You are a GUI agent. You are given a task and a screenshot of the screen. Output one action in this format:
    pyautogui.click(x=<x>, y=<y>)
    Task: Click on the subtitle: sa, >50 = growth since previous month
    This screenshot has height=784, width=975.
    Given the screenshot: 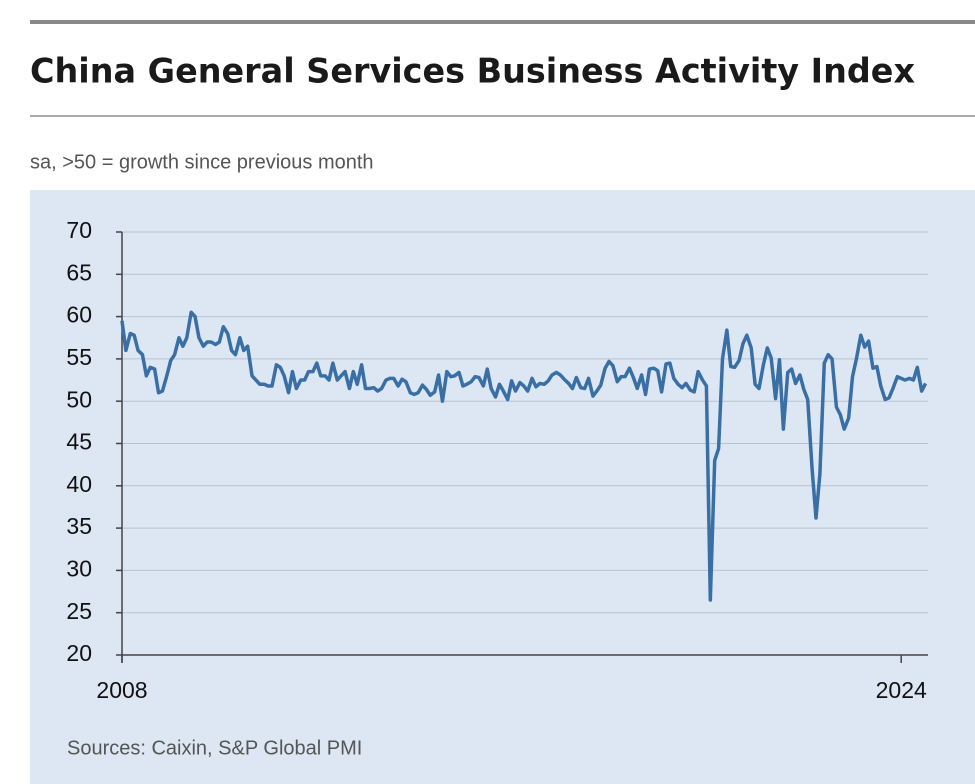 What is the action you would take?
    pyautogui.click(x=202, y=162)
    